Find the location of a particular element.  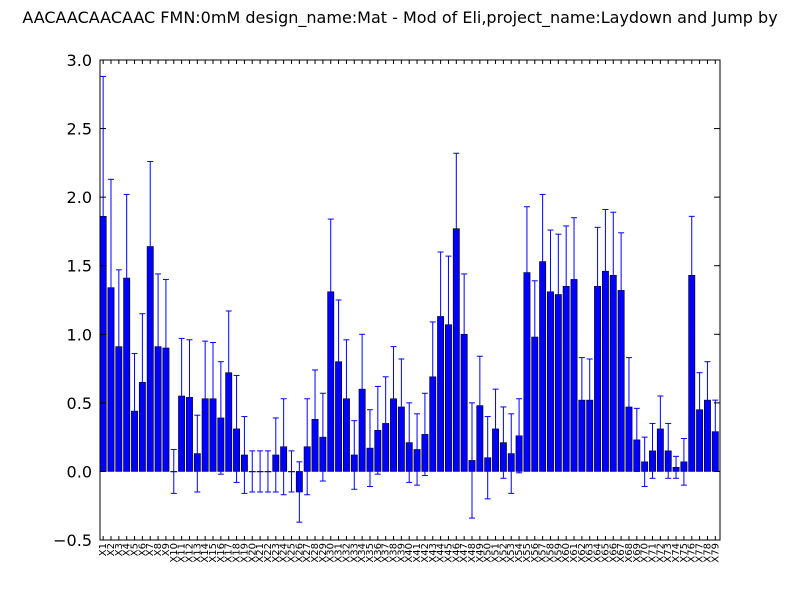

error-bar-X34 is located at coordinates (362, 389).